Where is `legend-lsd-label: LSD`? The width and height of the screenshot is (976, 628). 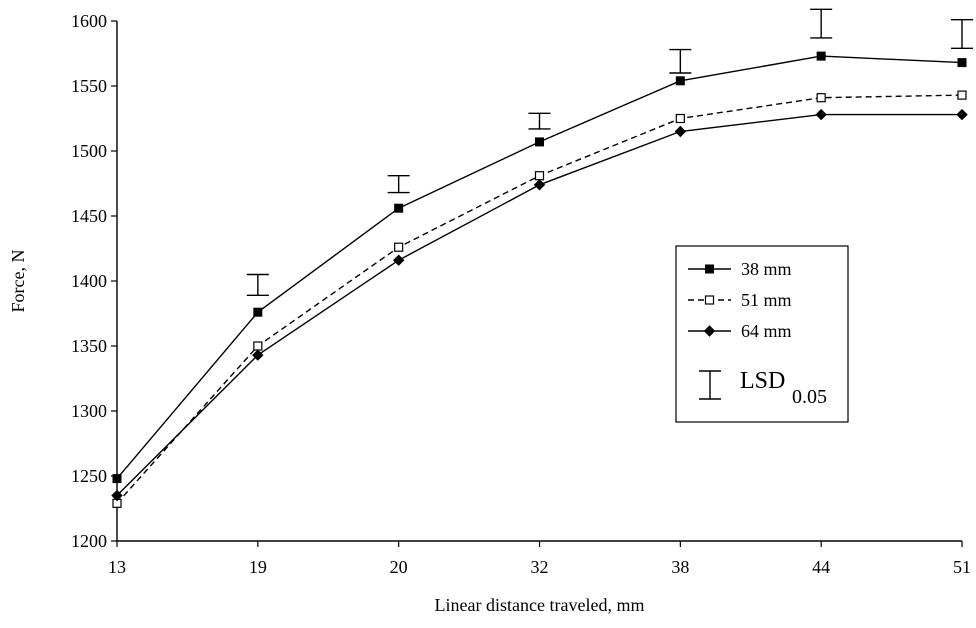 legend-lsd-label: LSD is located at coordinates (762, 381).